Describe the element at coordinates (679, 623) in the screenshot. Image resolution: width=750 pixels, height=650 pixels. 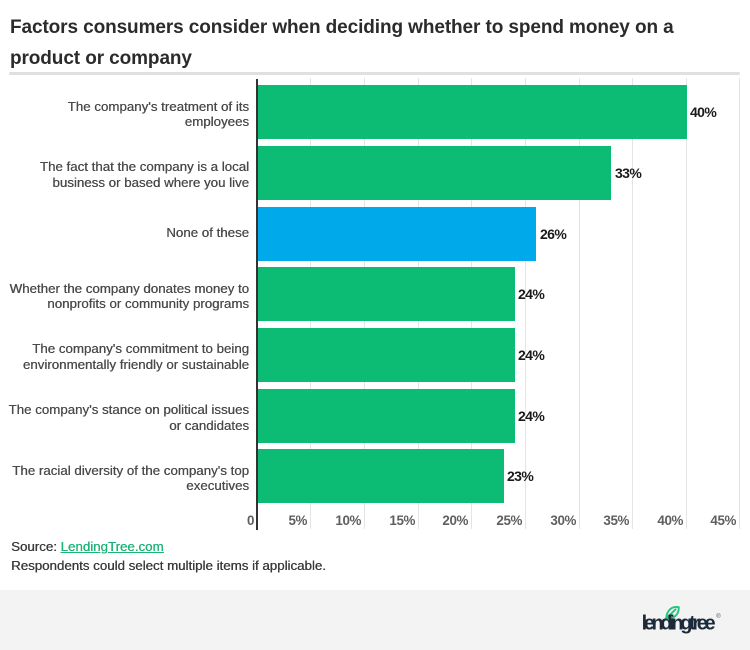
I see `svg-text: lendingtree` at that location.